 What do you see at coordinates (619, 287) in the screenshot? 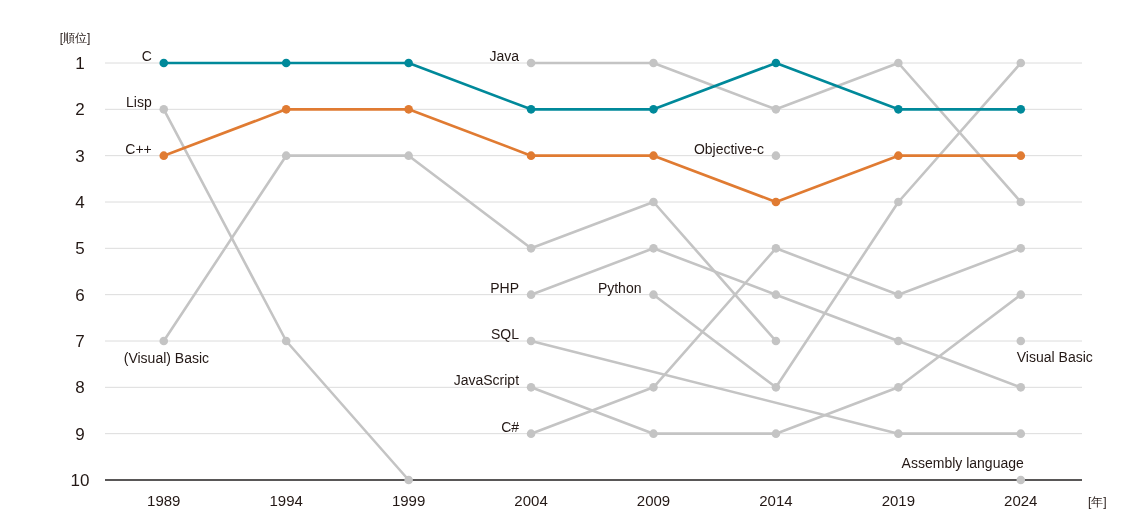
I see `series-label: Python` at bounding box center [619, 287].